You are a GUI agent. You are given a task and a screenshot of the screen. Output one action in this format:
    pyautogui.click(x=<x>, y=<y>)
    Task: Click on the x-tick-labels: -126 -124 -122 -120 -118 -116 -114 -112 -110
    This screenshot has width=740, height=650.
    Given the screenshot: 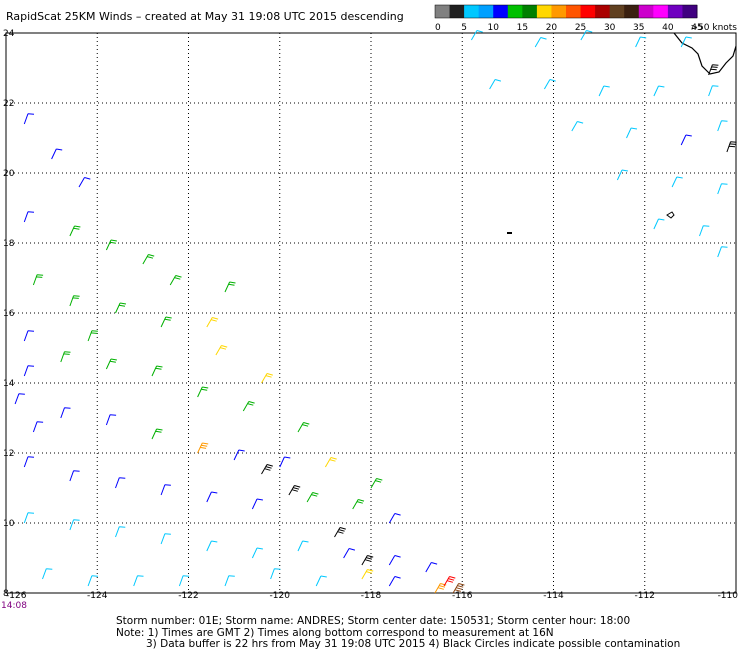 What is the action you would take?
    pyautogui.click(x=372, y=596)
    